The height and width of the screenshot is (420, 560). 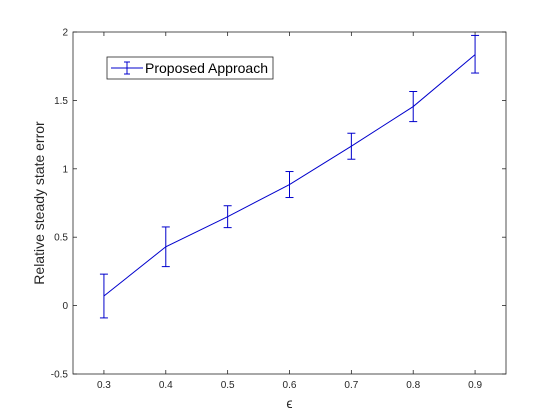 What do you see at coordinates (65, 169) in the screenshot?
I see `y-tick-label: 1` at bounding box center [65, 169].